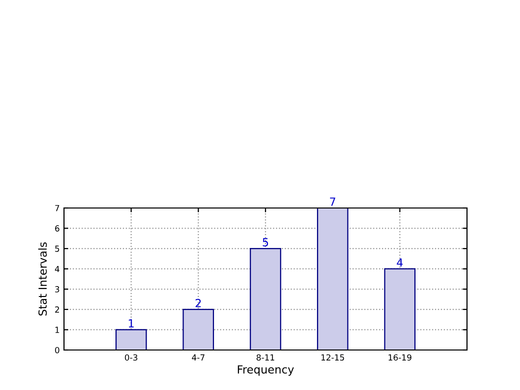 The height and width of the screenshot is (390, 520). I want to click on data-label: 2, so click(198, 303).